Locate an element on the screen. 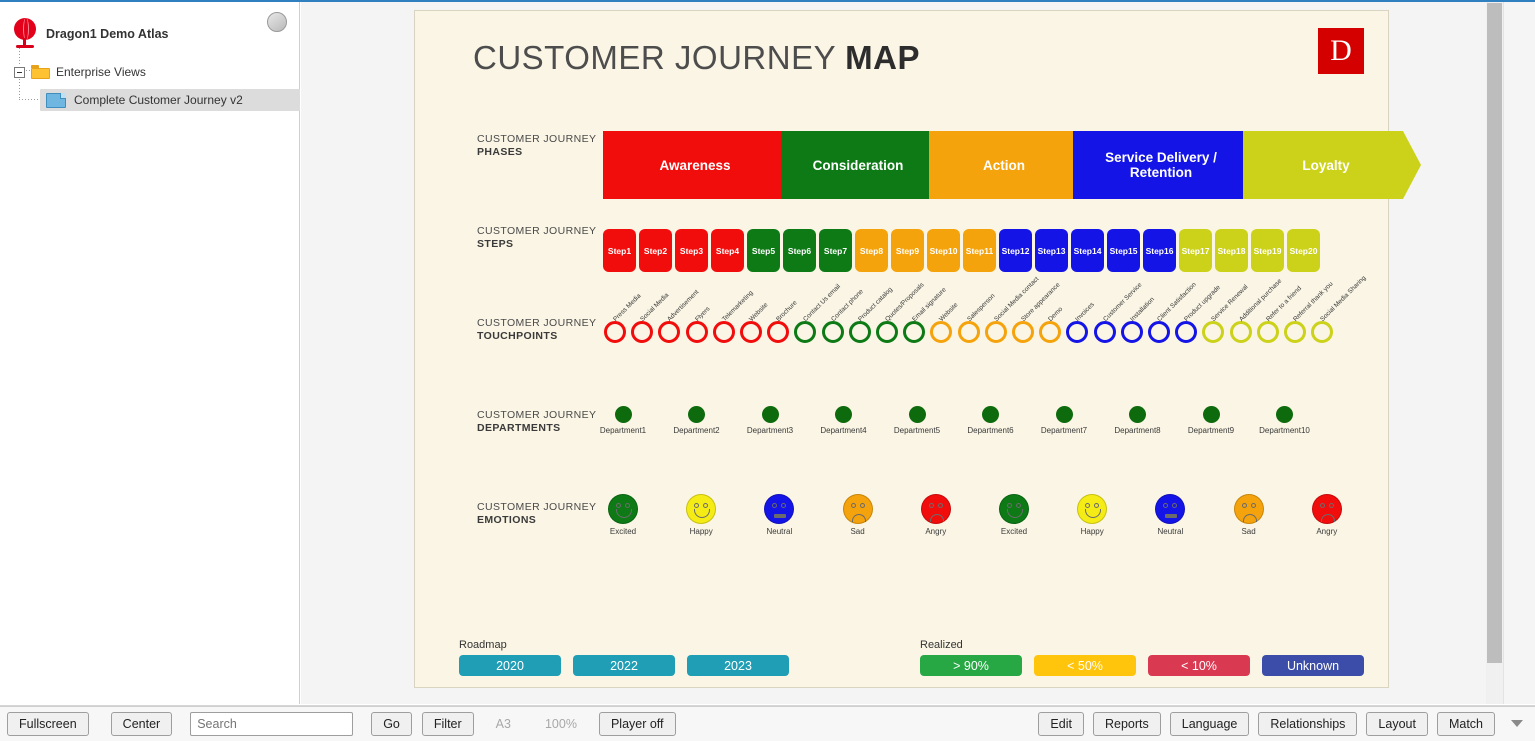  department-3: Department3 is located at coordinates (770, 420).